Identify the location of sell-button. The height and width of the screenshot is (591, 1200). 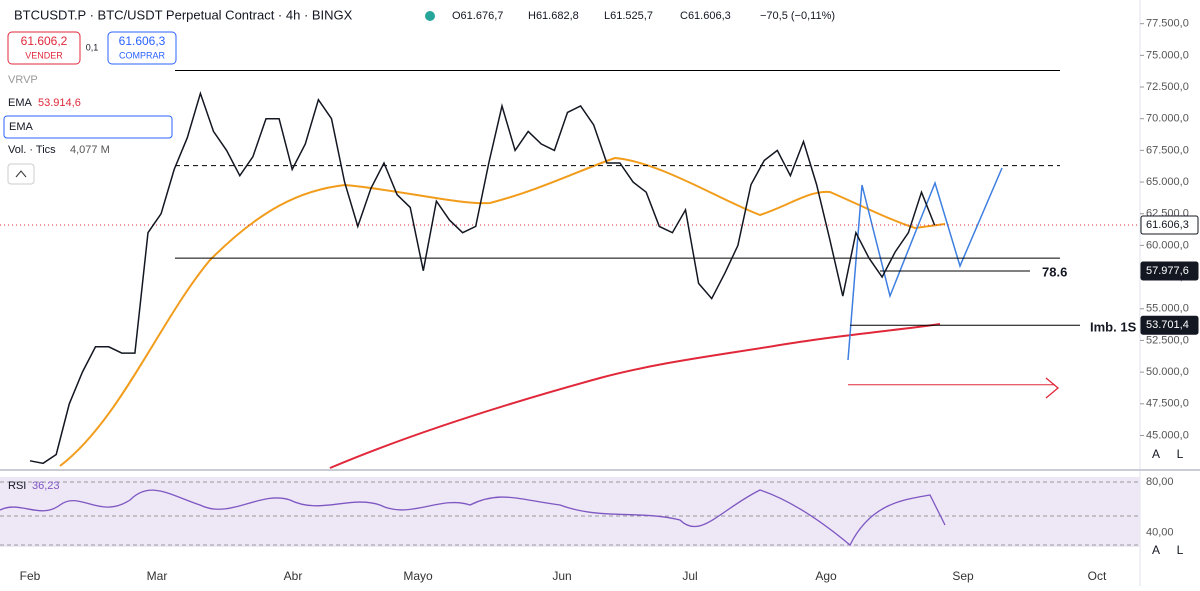
(44, 48).